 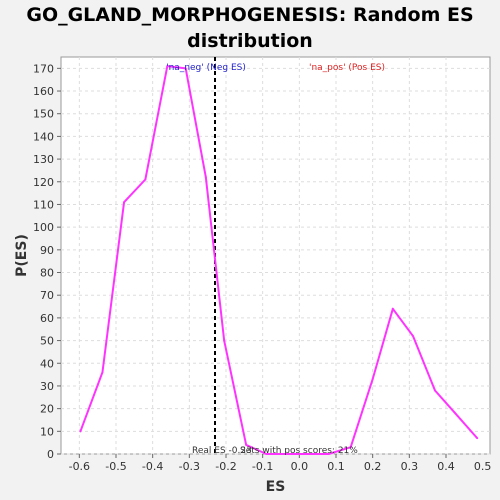 What do you see at coordinates (250, 15) in the screenshot?
I see `chart-title-line-1: GO_GLAND_MORPHOGENESIS: Random ES` at bounding box center [250, 15].